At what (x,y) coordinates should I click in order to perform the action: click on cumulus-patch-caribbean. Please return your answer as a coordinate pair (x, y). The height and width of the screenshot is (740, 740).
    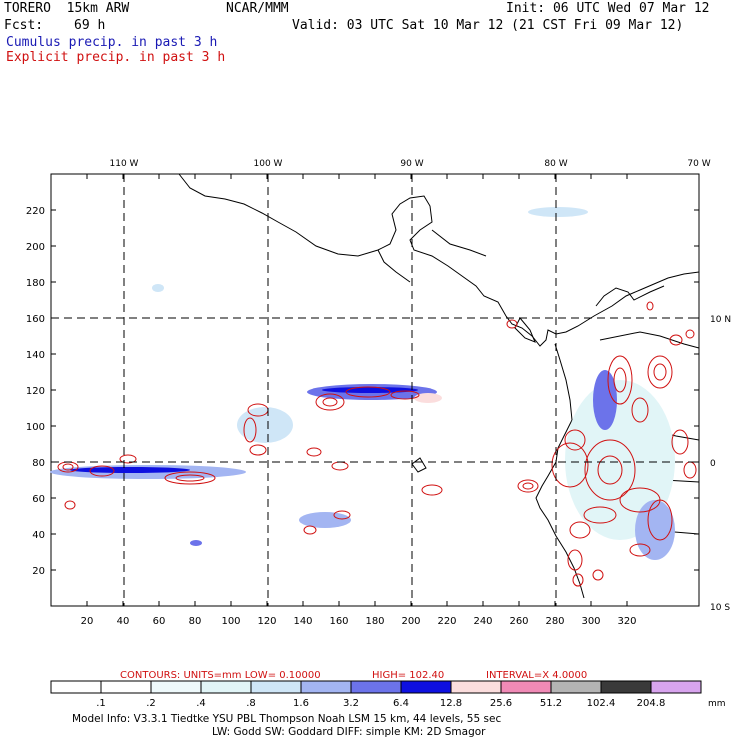
    Looking at the image, I should click on (558, 212).